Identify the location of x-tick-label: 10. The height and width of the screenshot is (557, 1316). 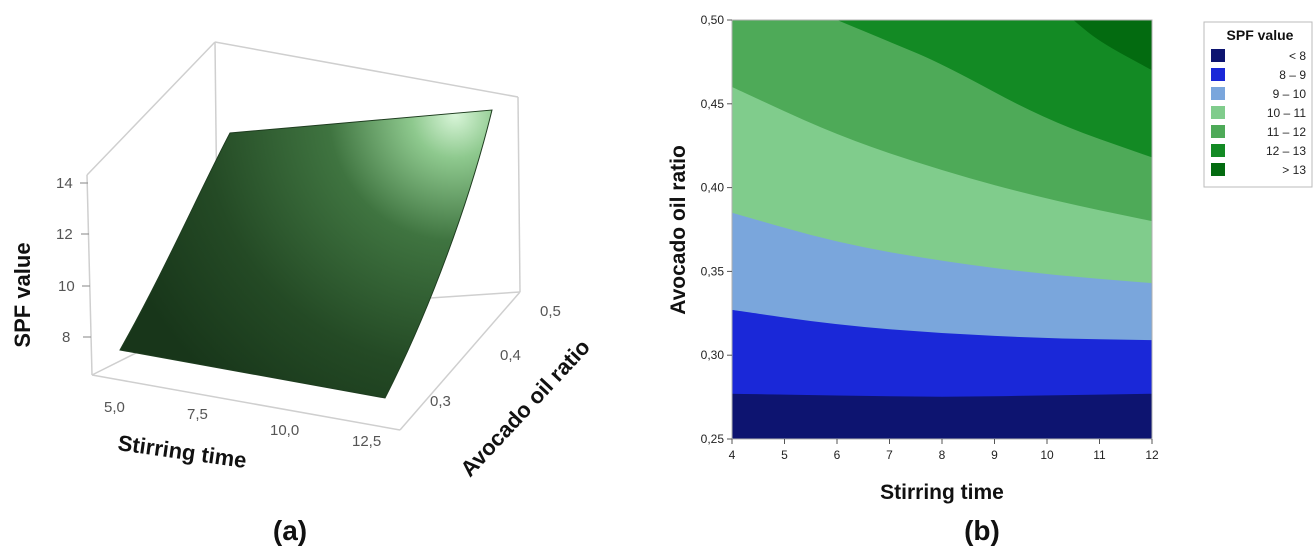
(1047, 455).